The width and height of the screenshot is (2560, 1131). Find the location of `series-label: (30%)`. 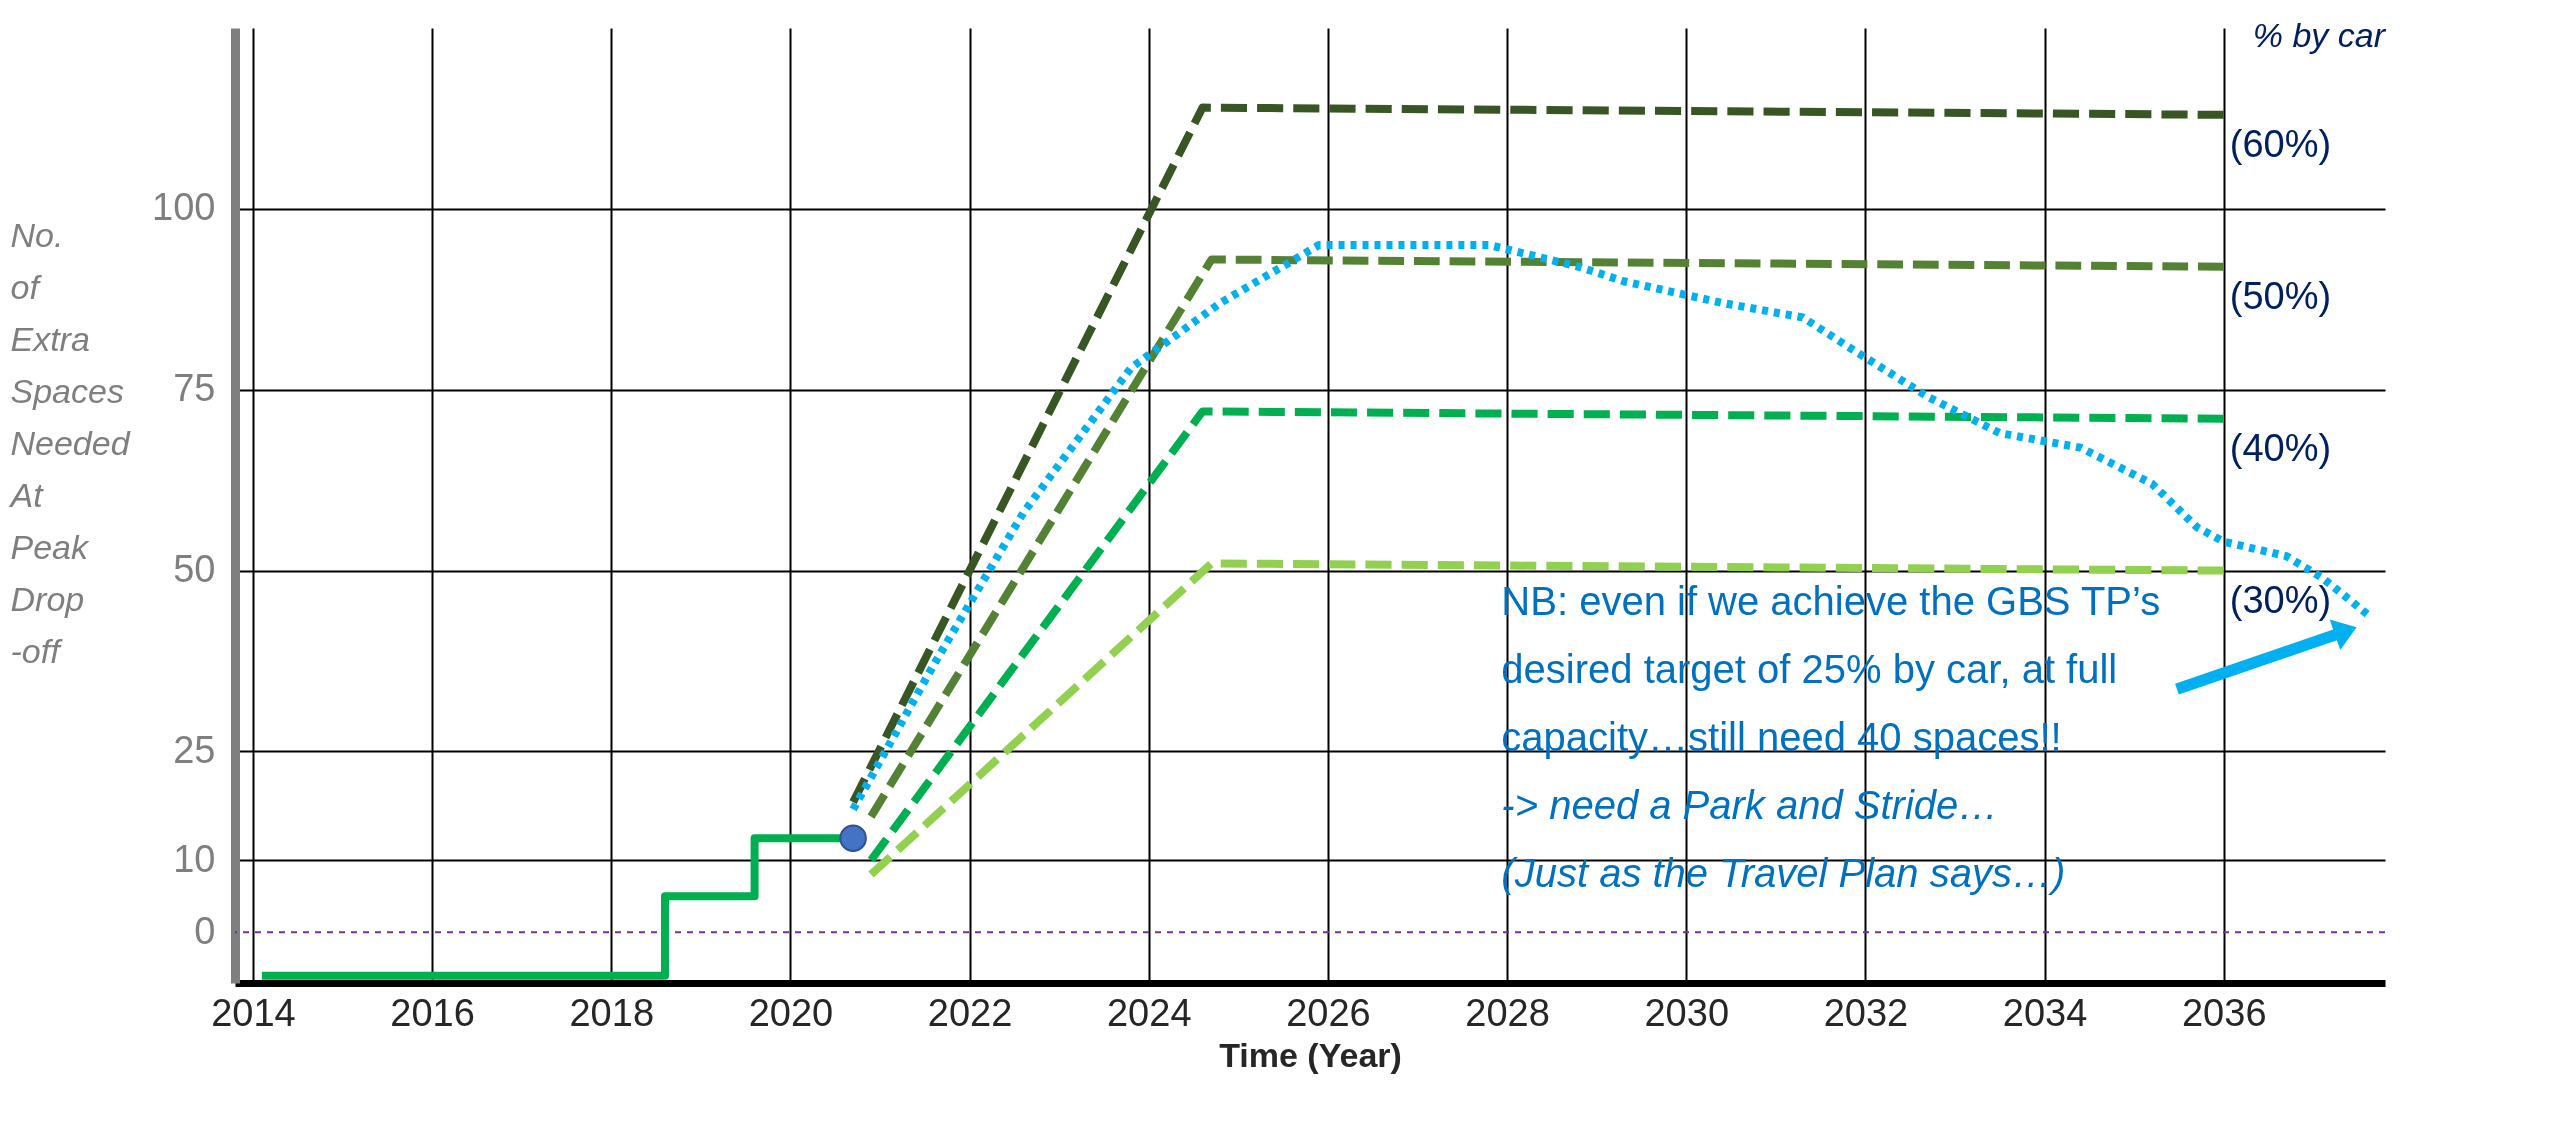

series-label: (30%) is located at coordinates (2280, 599).